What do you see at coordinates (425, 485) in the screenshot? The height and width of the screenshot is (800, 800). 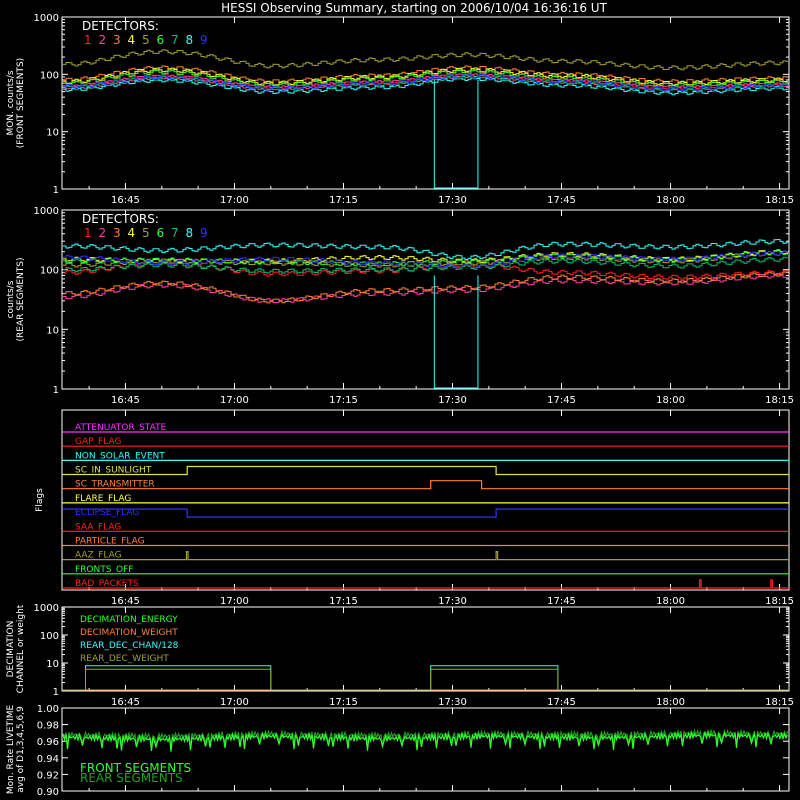 I see `flag-line-sc_transmitter` at bounding box center [425, 485].